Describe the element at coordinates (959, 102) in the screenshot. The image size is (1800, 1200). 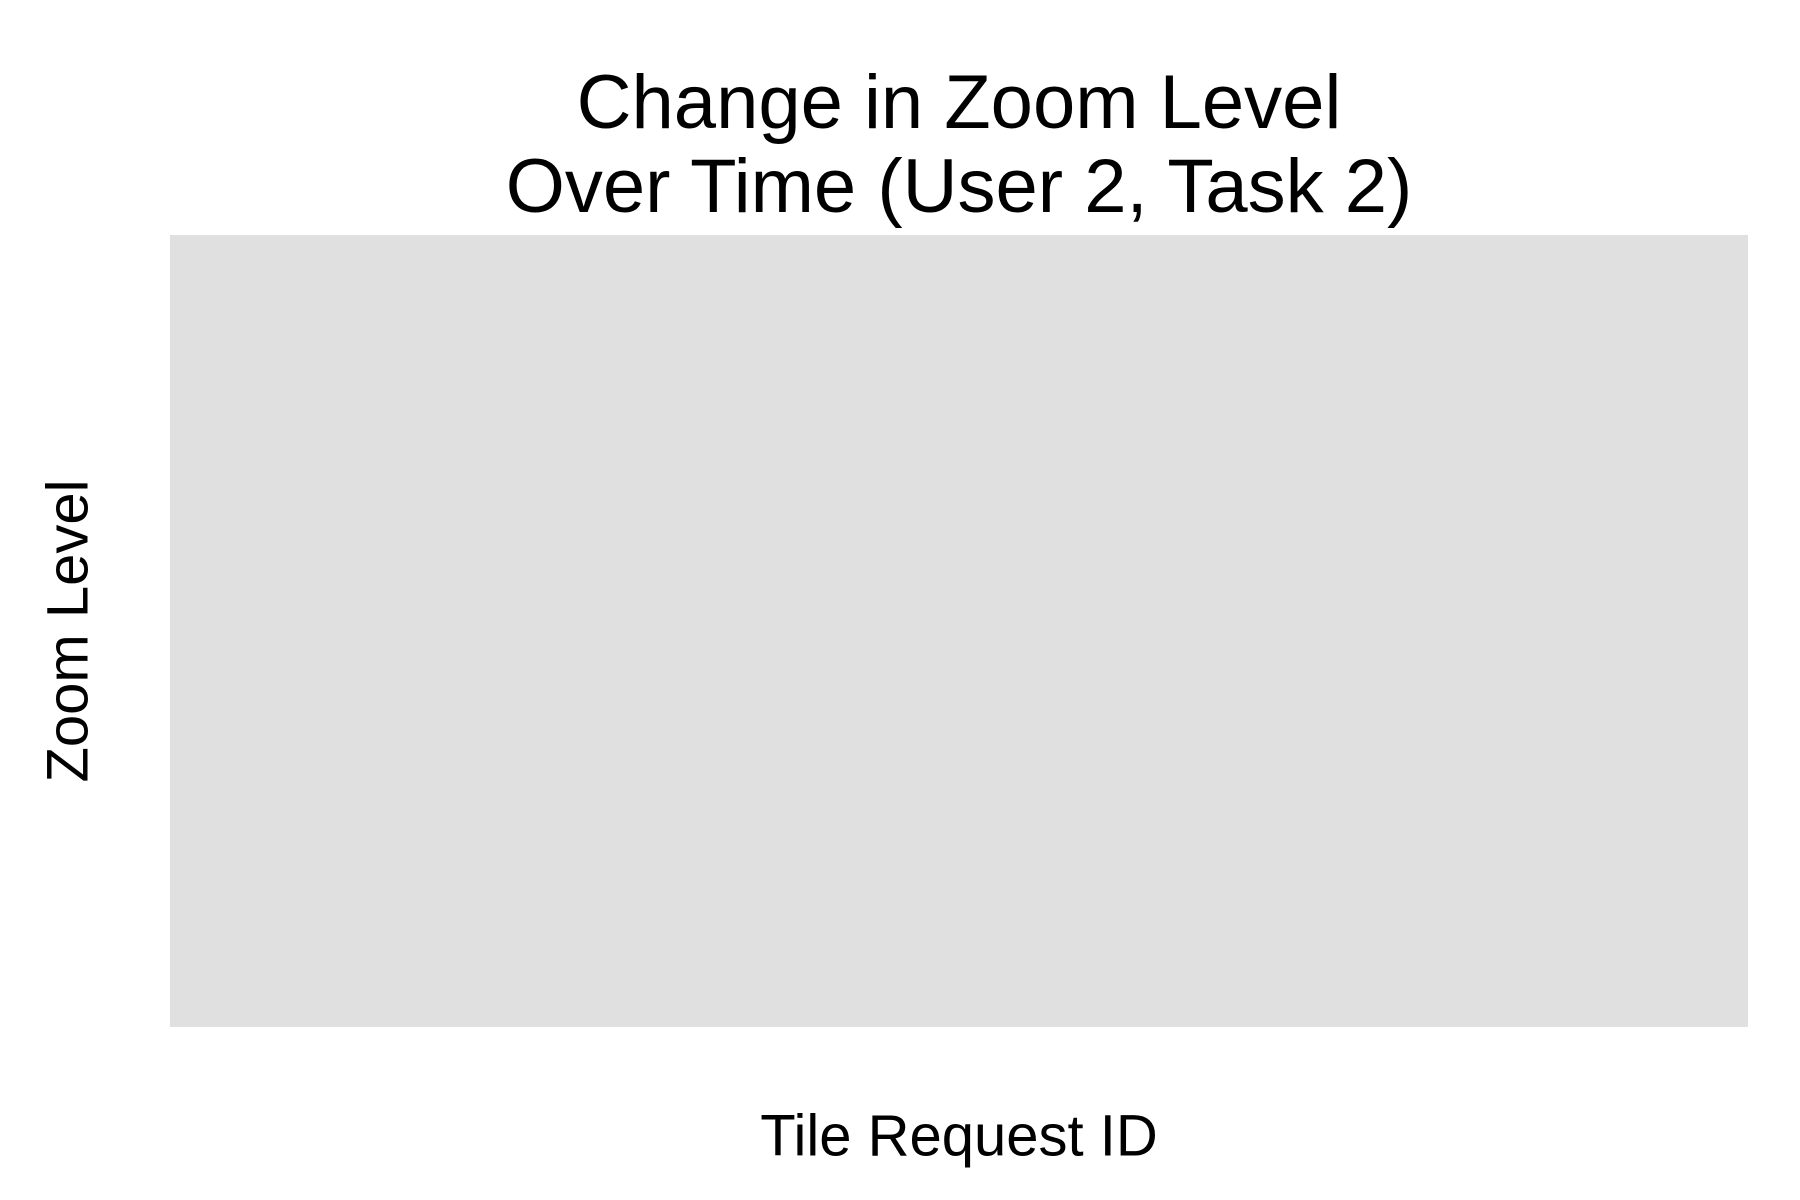
I see `chart-title: Change in Zoom Level` at that location.